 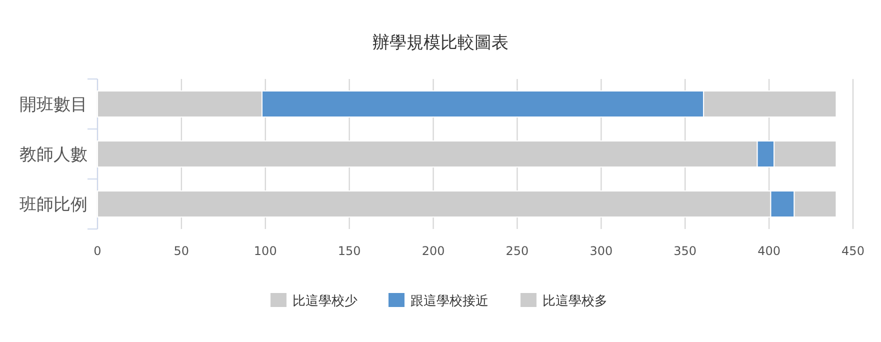 What do you see at coordinates (449, 301) in the screenshot?
I see `legend-label: 跟這學校接近` at bounding box center [449, 301].